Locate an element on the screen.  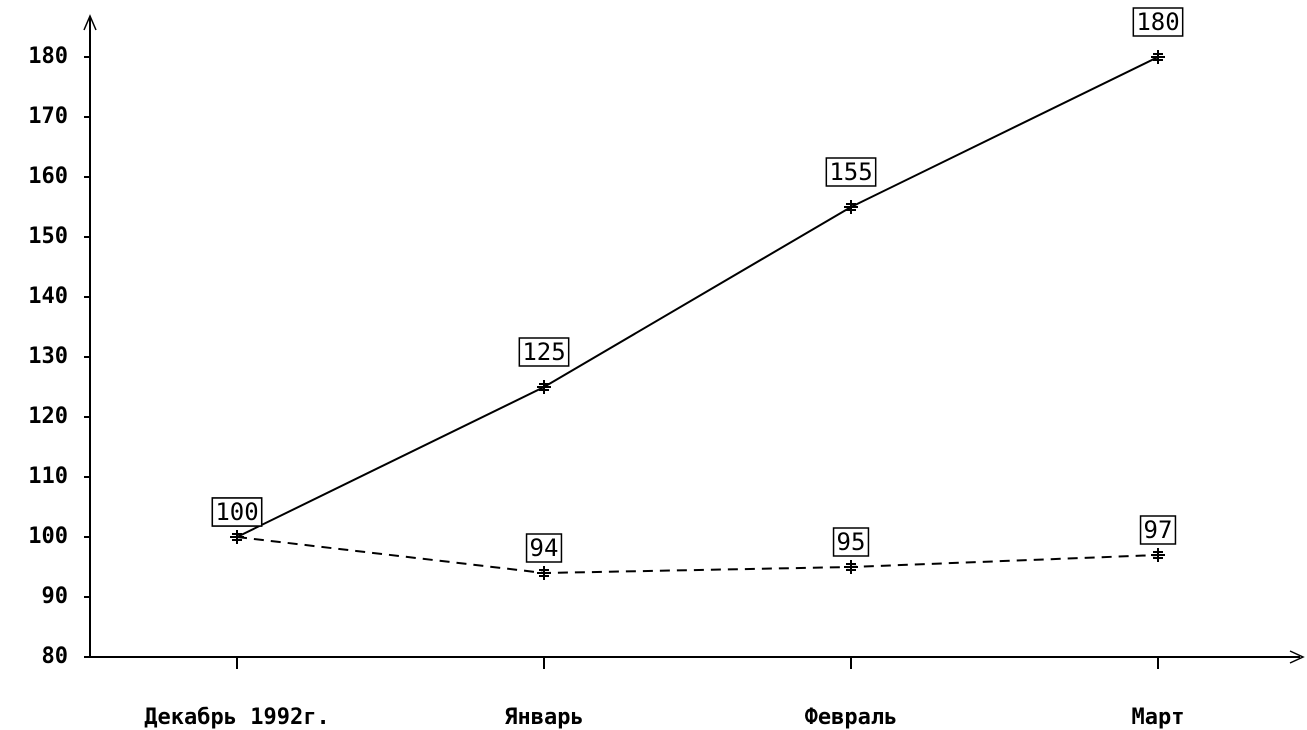
x-tick-label: Январь is located at coordinates (543, 717).